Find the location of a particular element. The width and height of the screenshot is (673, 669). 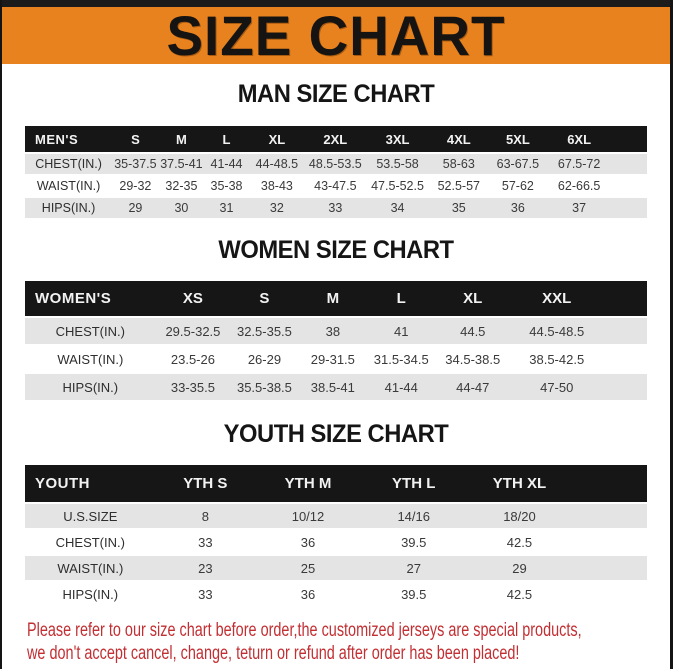

measurement-value: 44-47 is located at coordinates (473, 387).